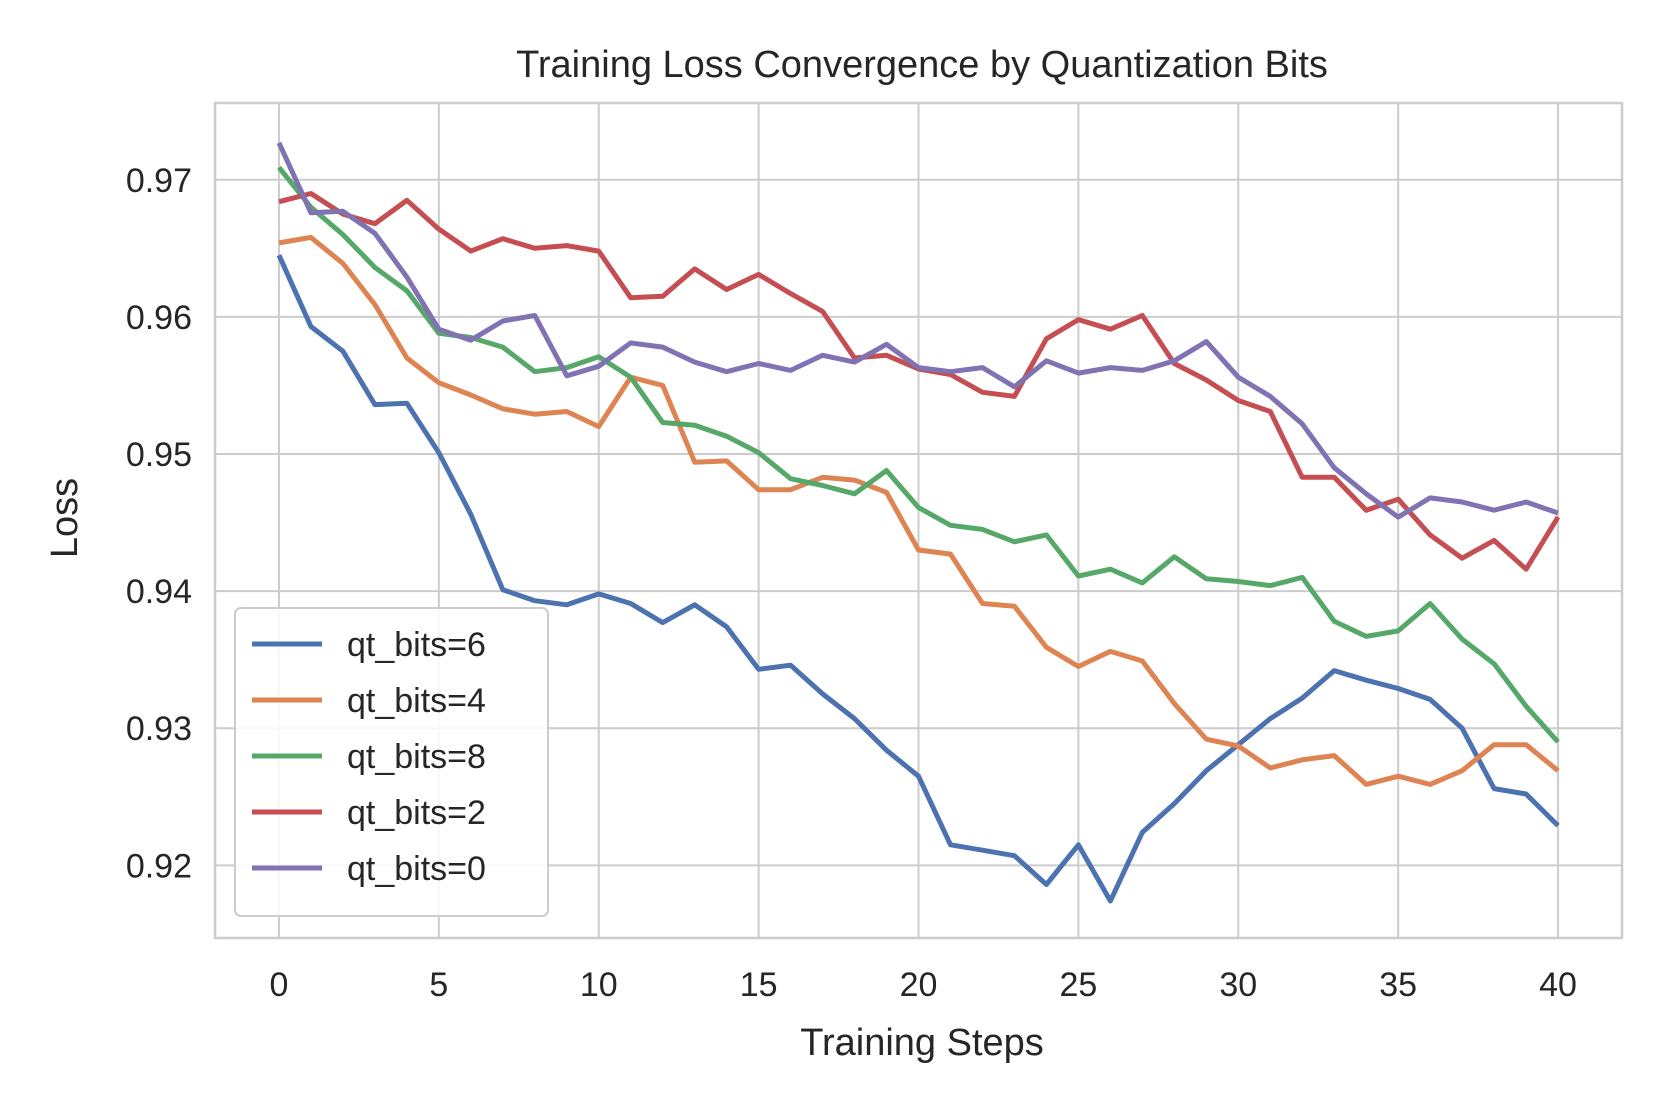 This screenshot has width=1661, height=1112. I want to click on y-tick-label: 0.97, so click(159, 181).